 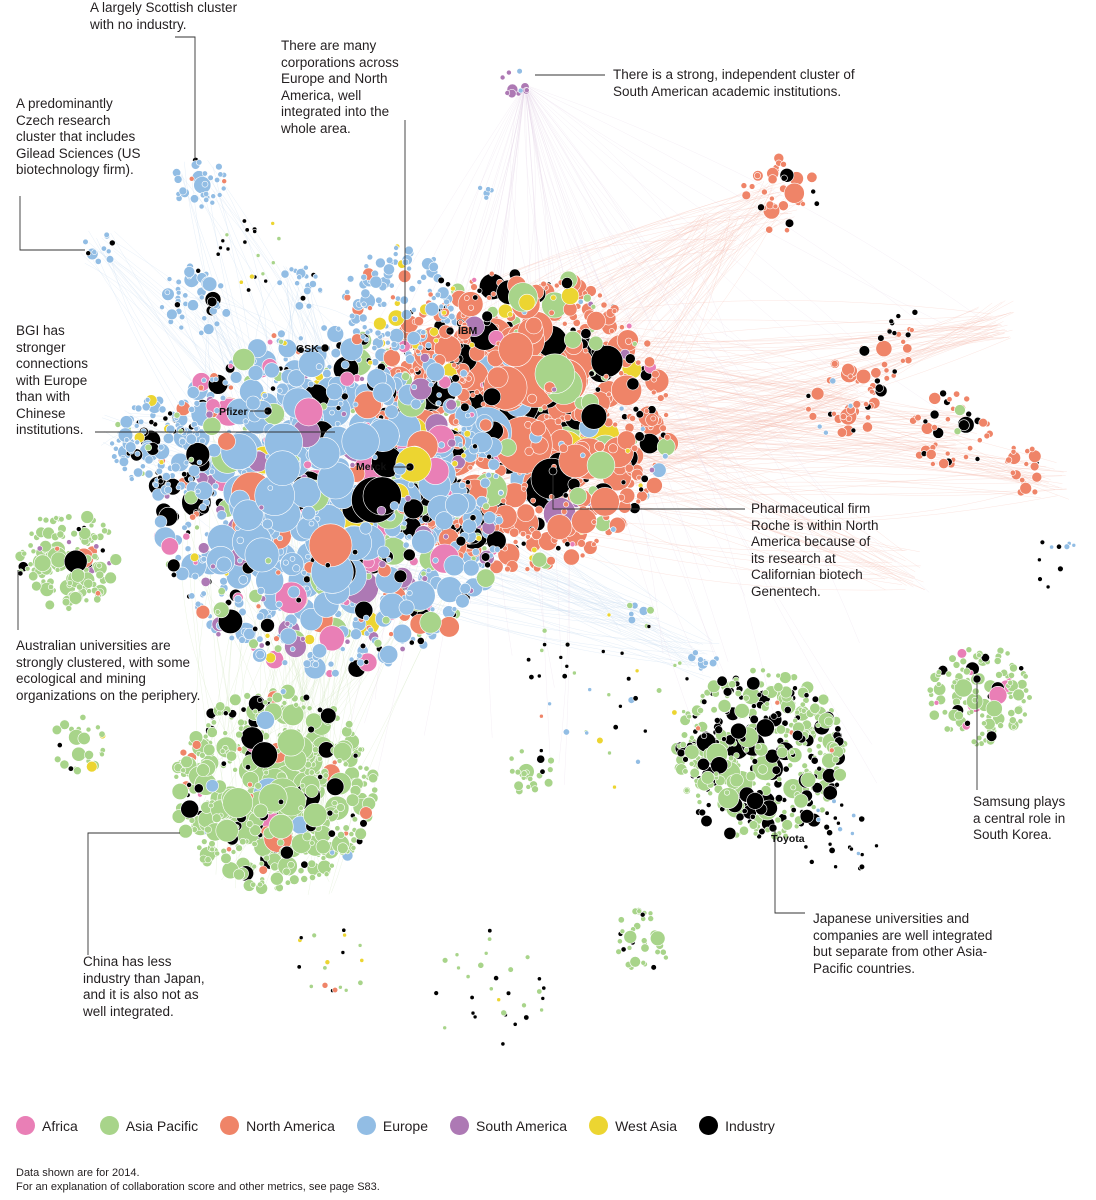 What do you see at coordinates (78, 1173) in the screenshot?
I see `footnote-data-year: Data shown are for 2014.` at bounding box center [78, 1173].